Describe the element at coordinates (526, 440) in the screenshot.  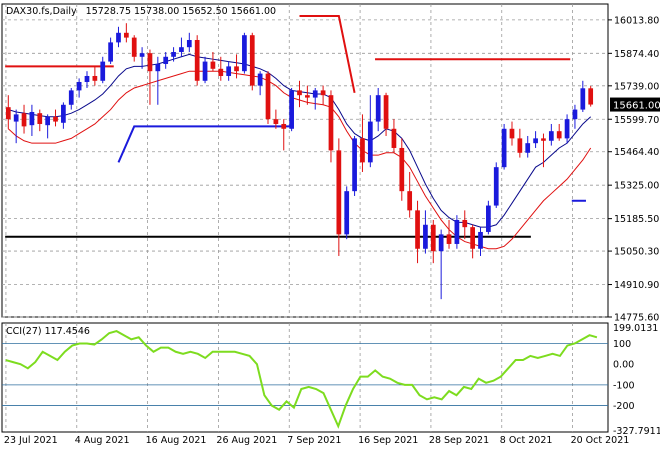
I see `x-tick-label: 8 Oct 2021` at that location.